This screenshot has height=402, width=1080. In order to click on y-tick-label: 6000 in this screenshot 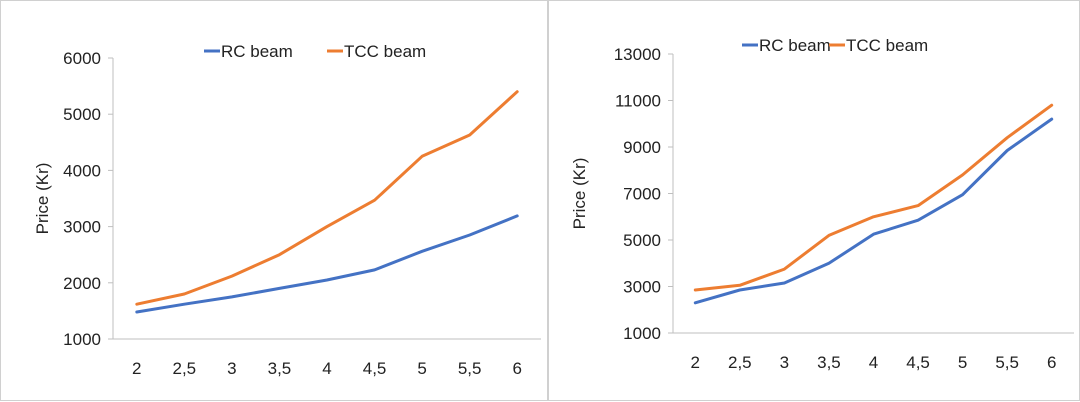, I will do `click(82, 58)`.